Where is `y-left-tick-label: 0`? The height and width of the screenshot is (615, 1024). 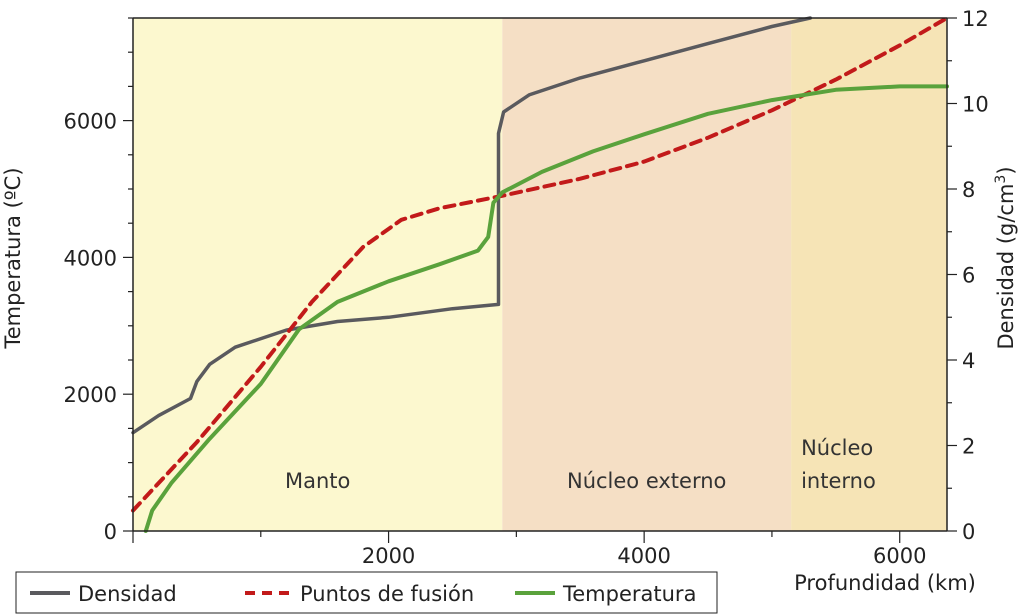
y-left-tick-label: 0 is located at coordinates (110, 532).